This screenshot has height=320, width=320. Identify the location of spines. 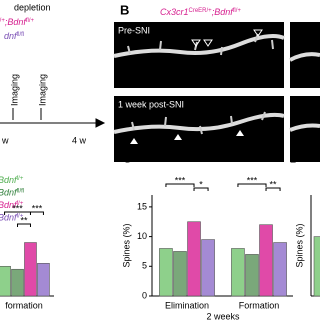
(198, 123).